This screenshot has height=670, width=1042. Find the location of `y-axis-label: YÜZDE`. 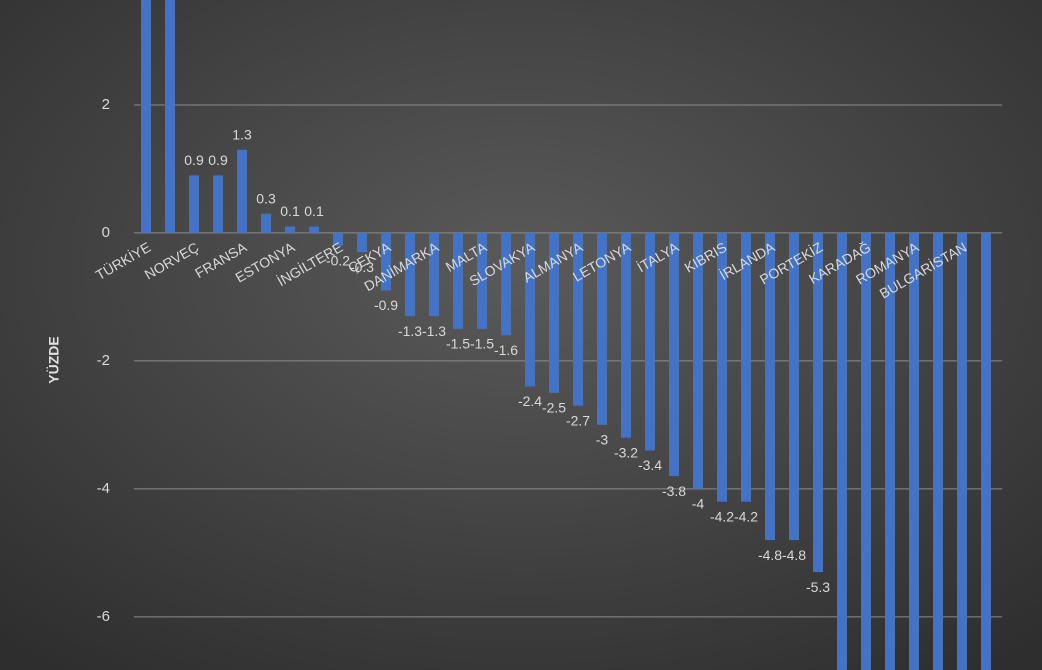

y-axis-label: YÜZDE is located at coordinates (54, 359).